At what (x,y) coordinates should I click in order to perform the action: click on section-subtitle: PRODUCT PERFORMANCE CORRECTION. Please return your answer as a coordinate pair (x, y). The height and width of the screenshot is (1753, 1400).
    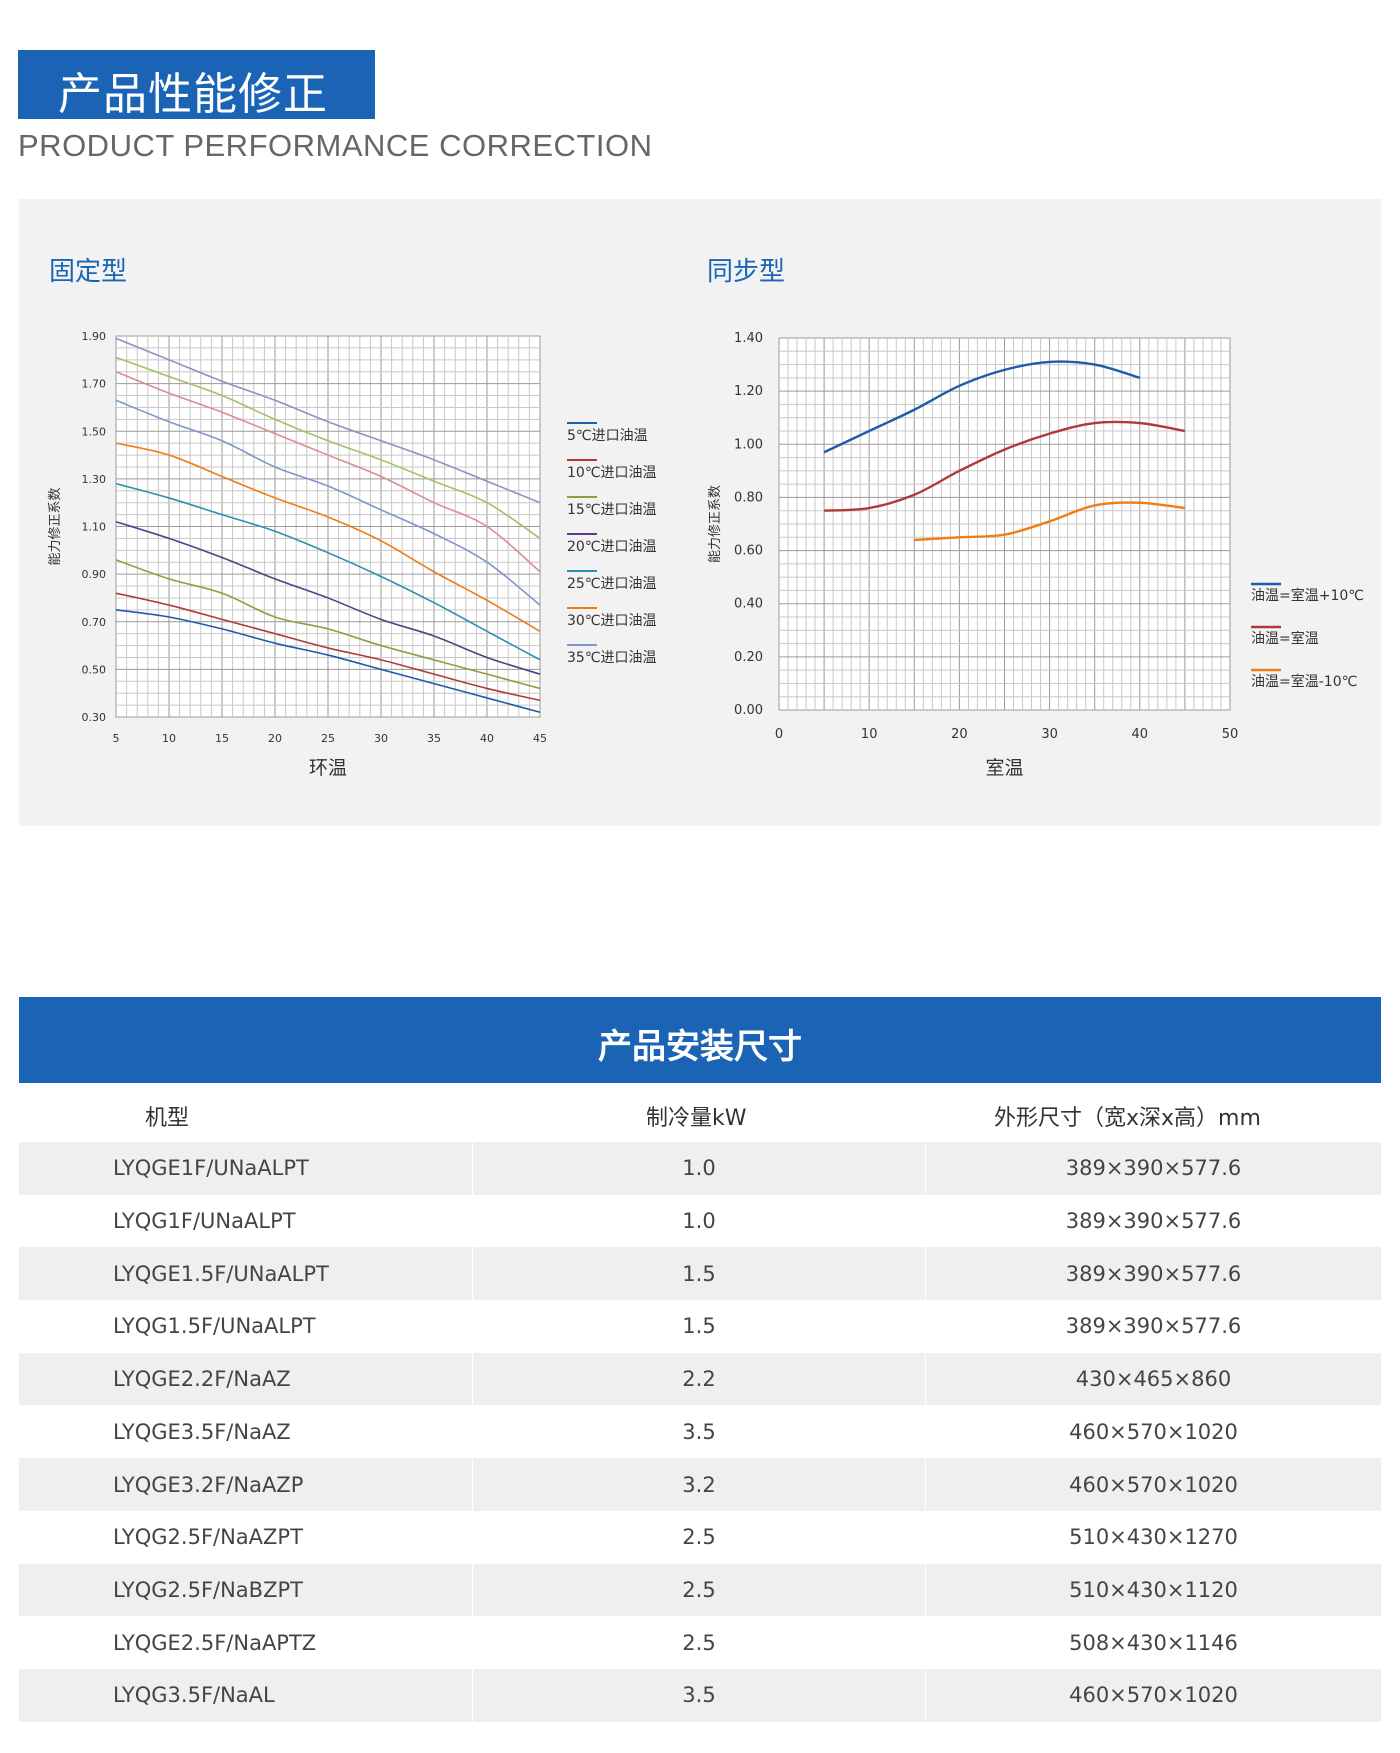
    Looking at the image, I should click on (335, 145).